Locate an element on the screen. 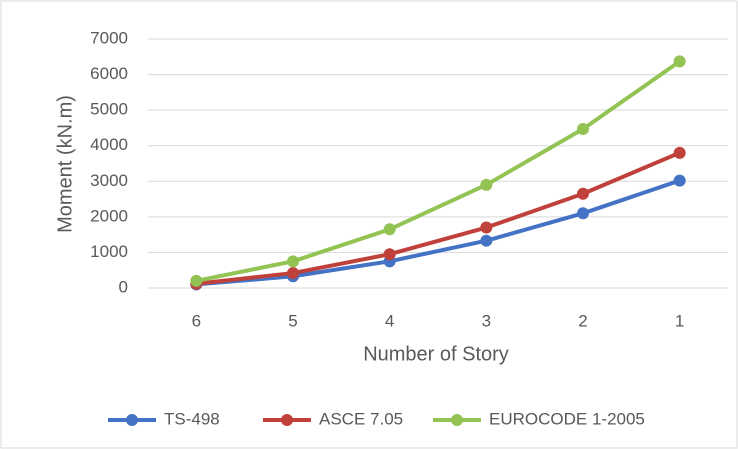 The height and width of the screenshot is (449, 738). y-tick-label: 4000 is located at coordinates (109, 144).